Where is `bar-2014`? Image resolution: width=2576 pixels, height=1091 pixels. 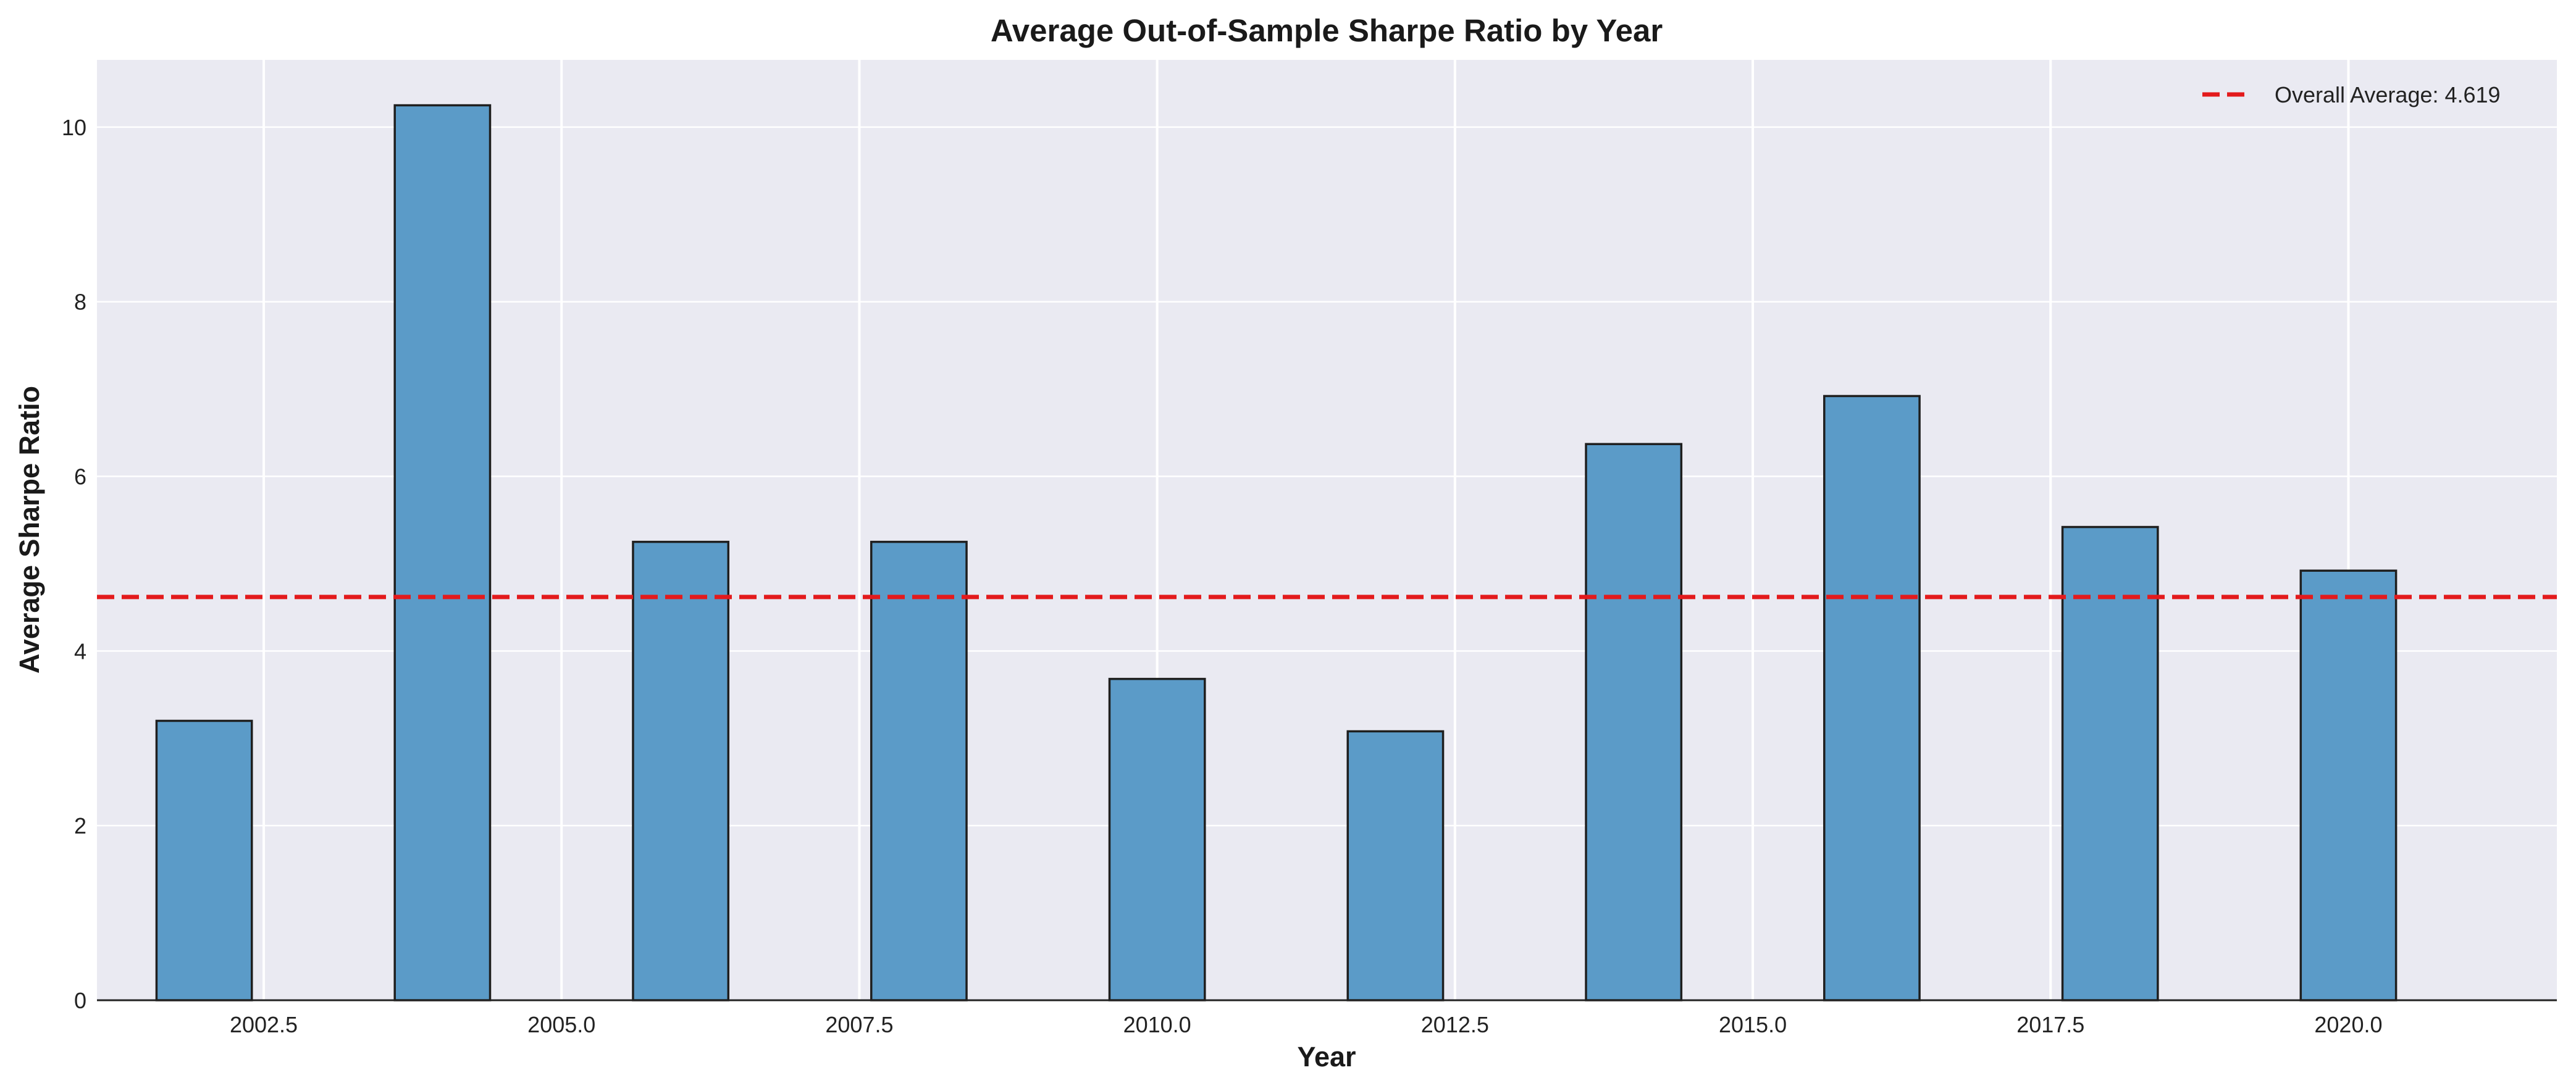 bar-2014 is located at coordinates (1634, 722).